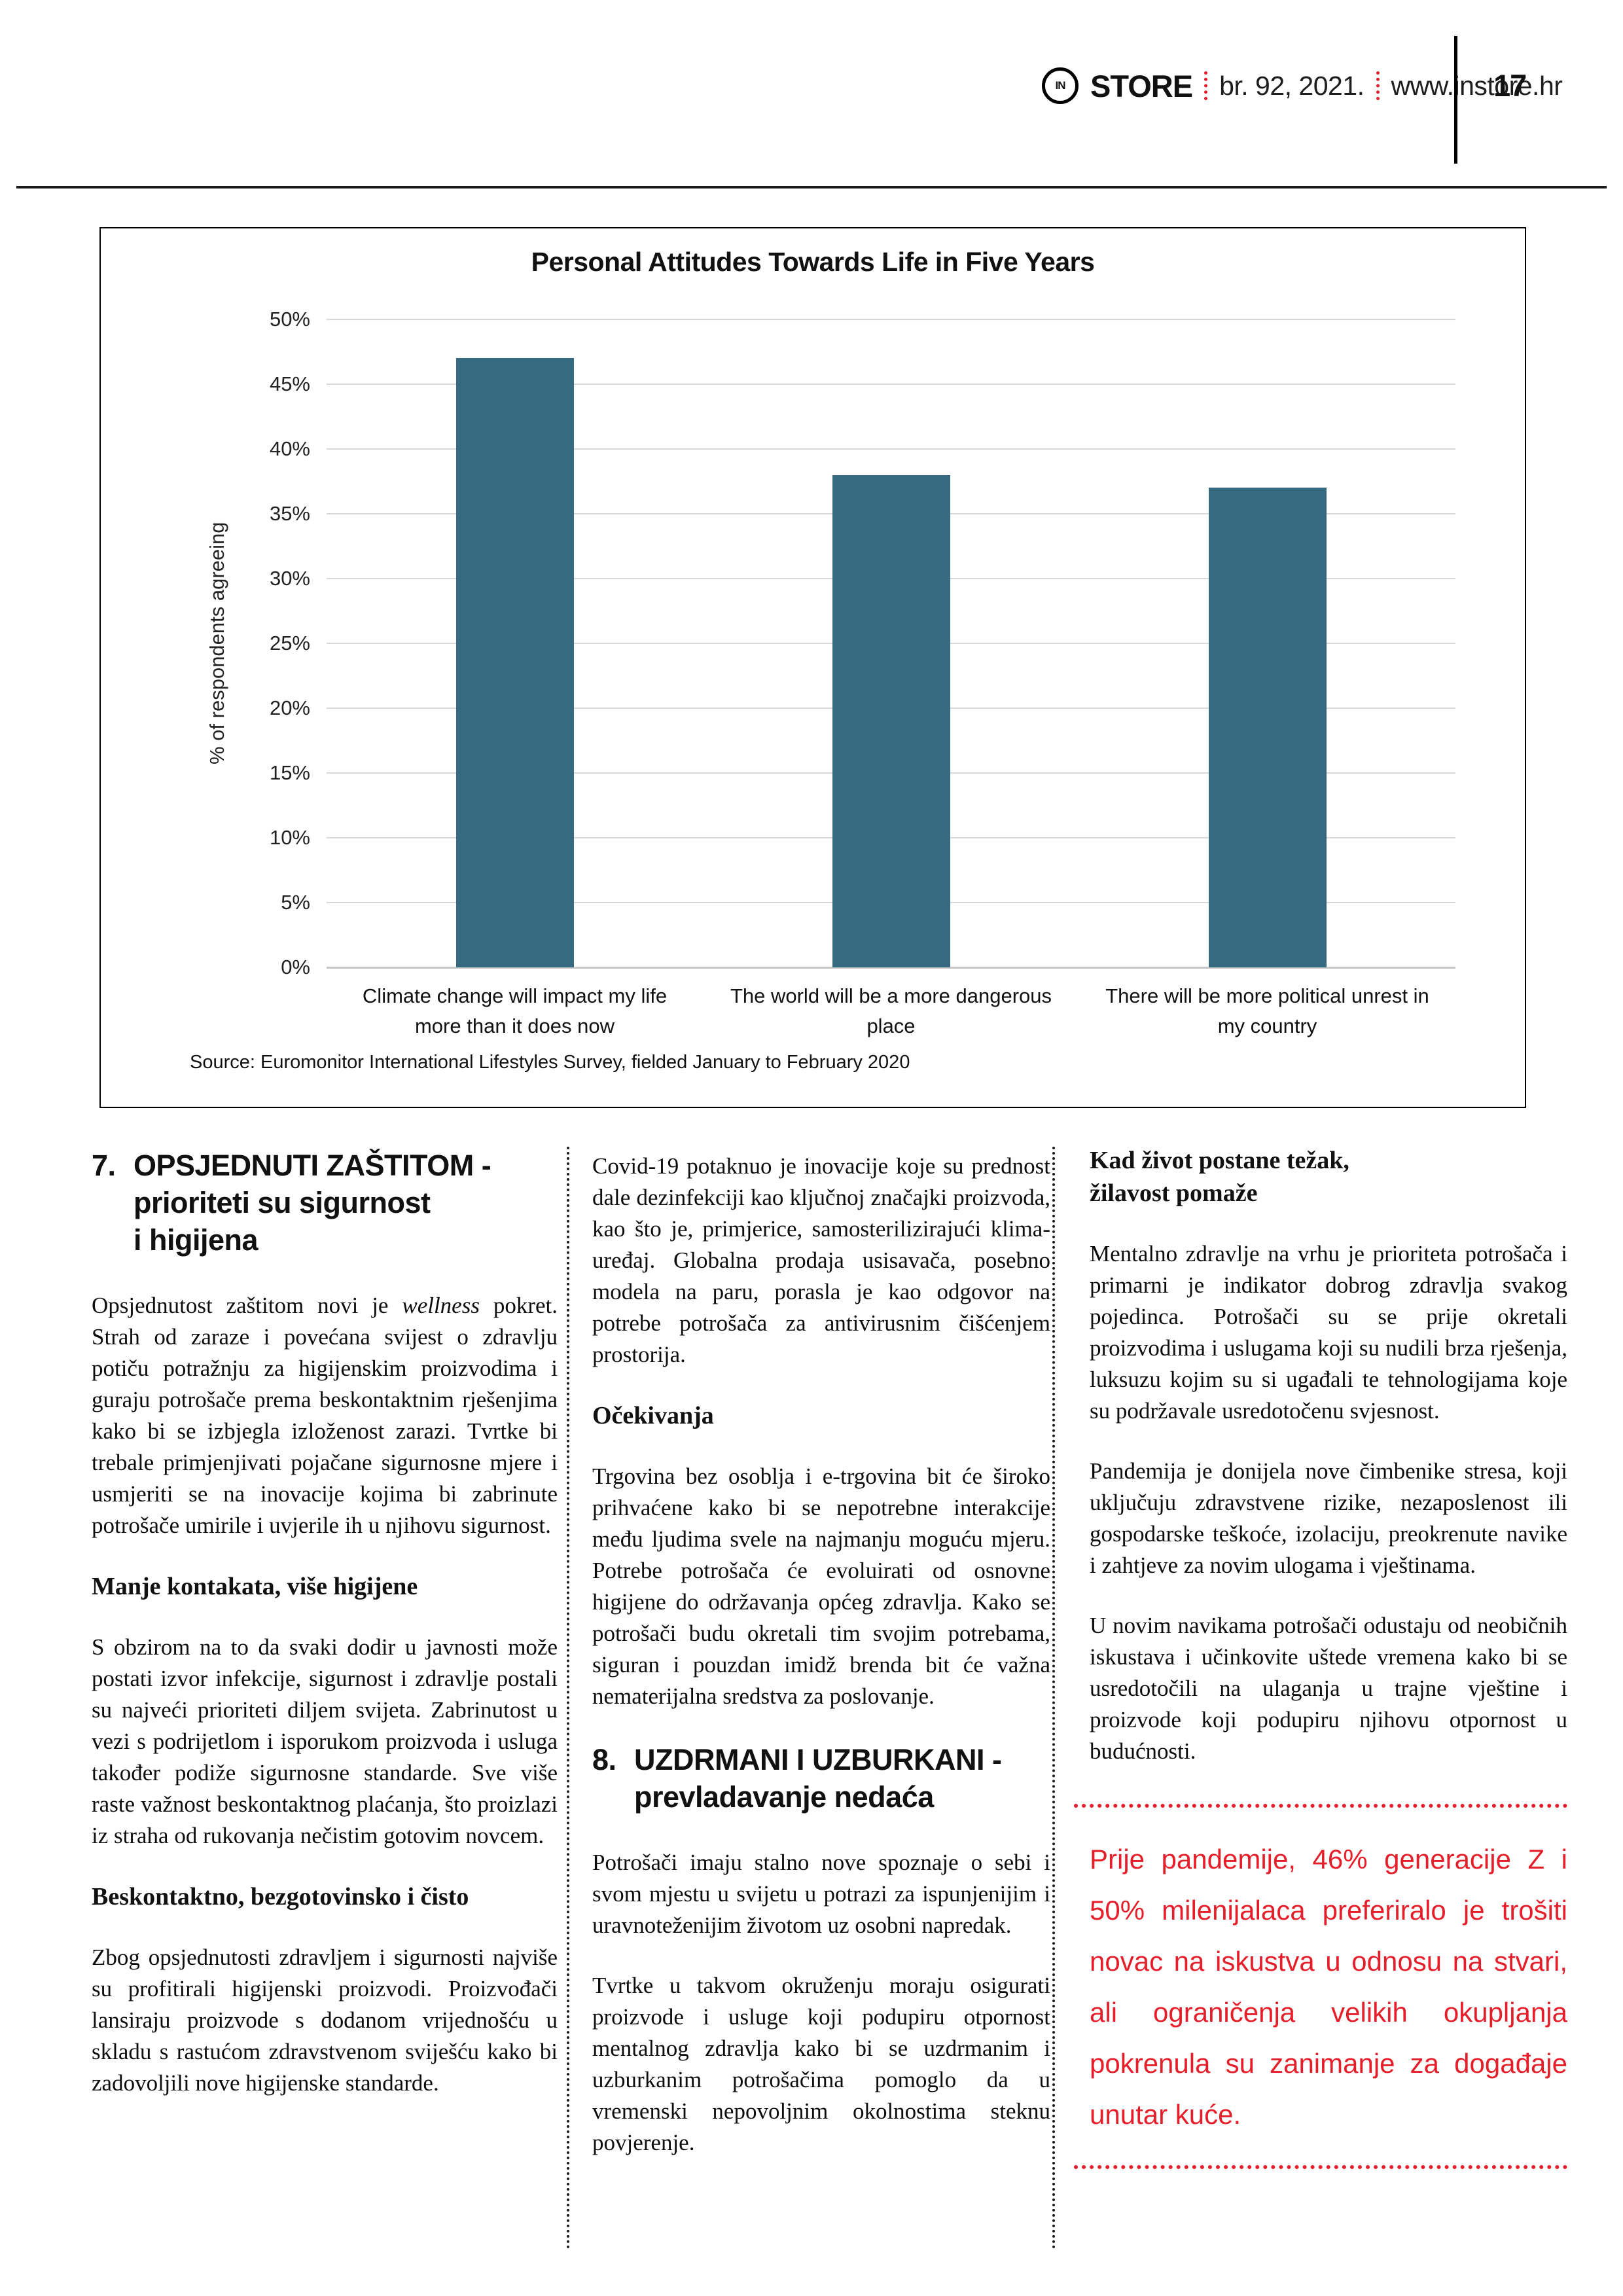 The width and height of the screenshot is (1623, 2296). I want to click on issue-number: br. 92, 2021., so click(1291, 85).